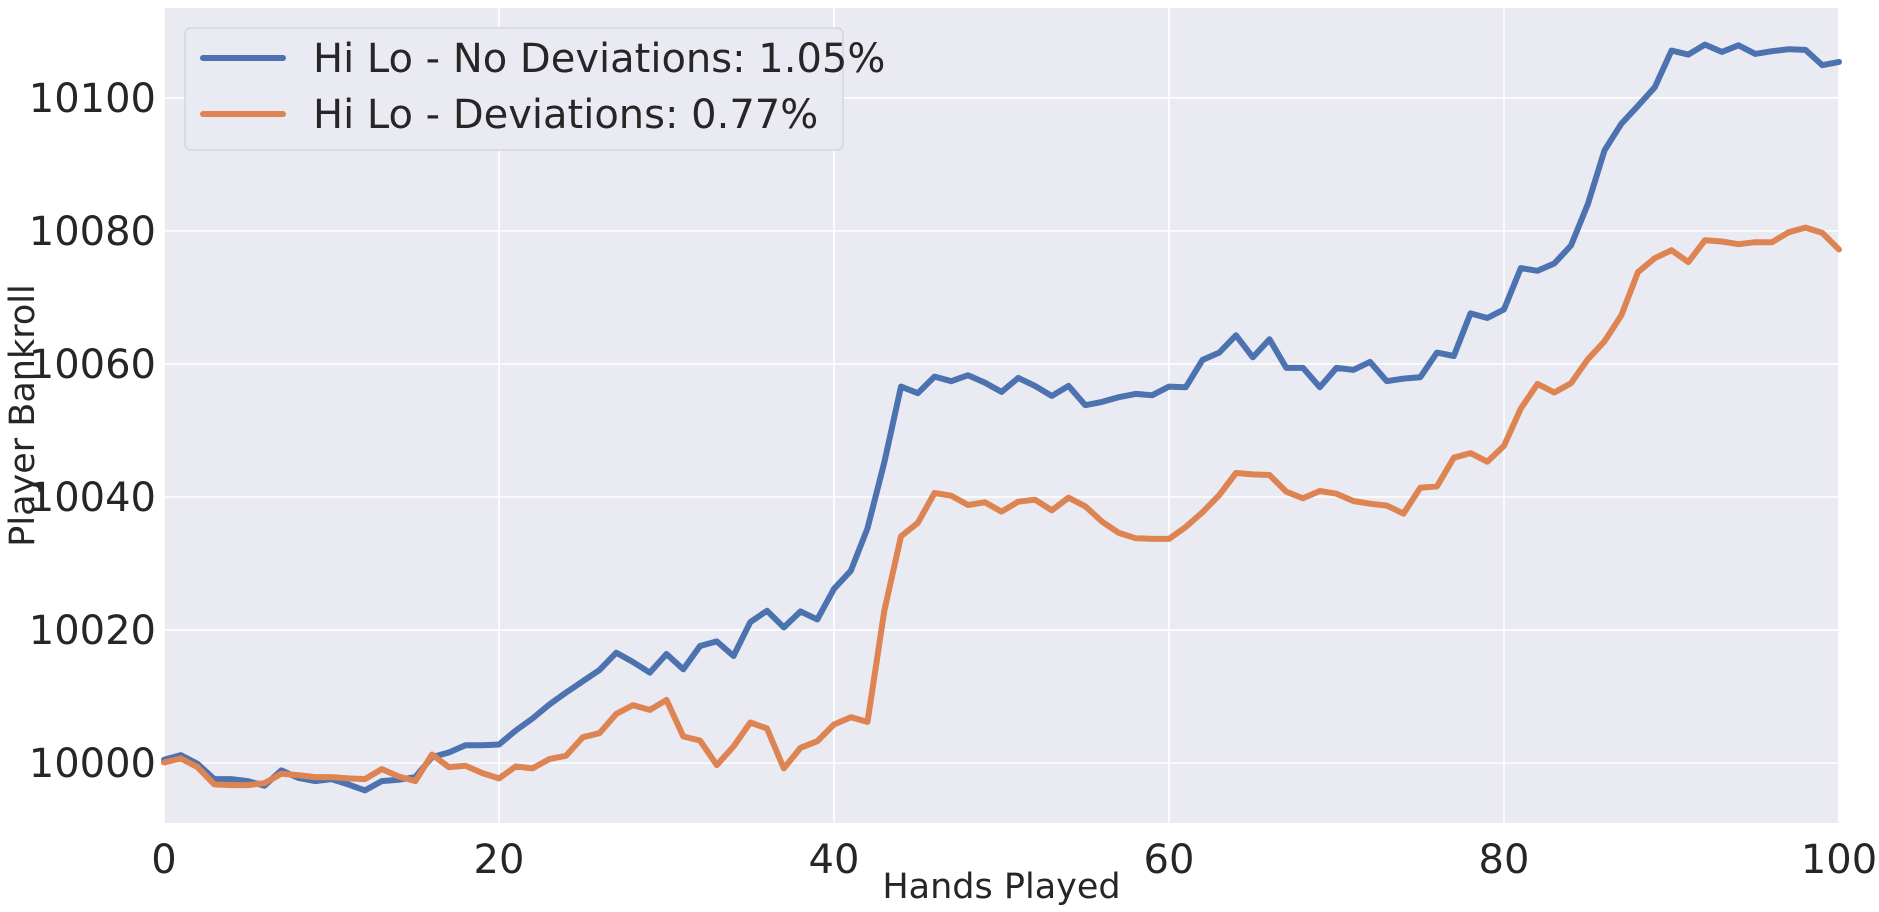  I want to click on legend-label-no-deviations: Hi Lo - No Deviations: 1.05%, so click(599, 59).